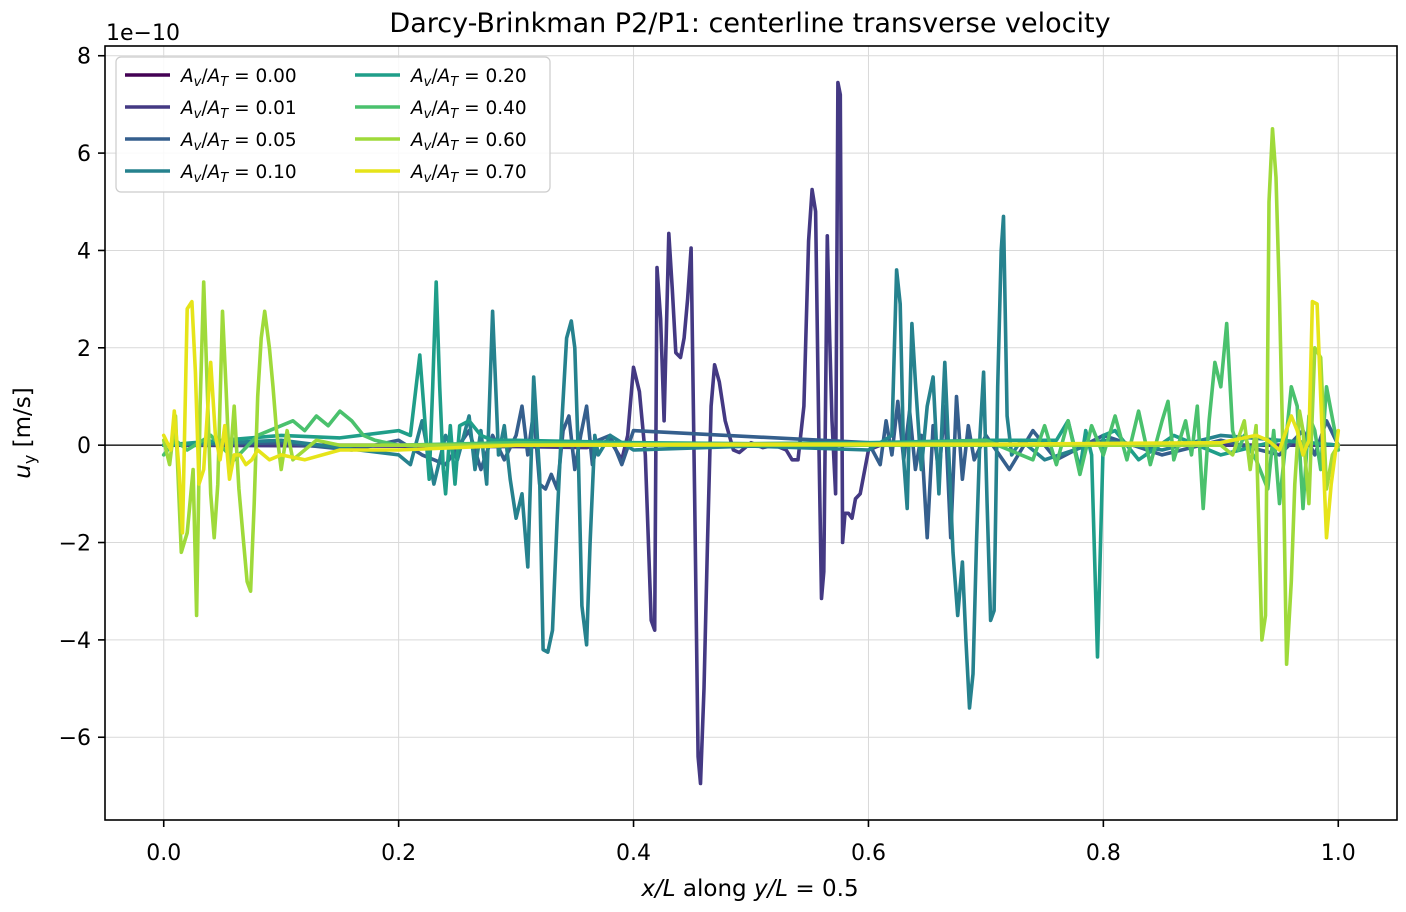  I want to click on y-tick-label: 0, so click(84, 446).